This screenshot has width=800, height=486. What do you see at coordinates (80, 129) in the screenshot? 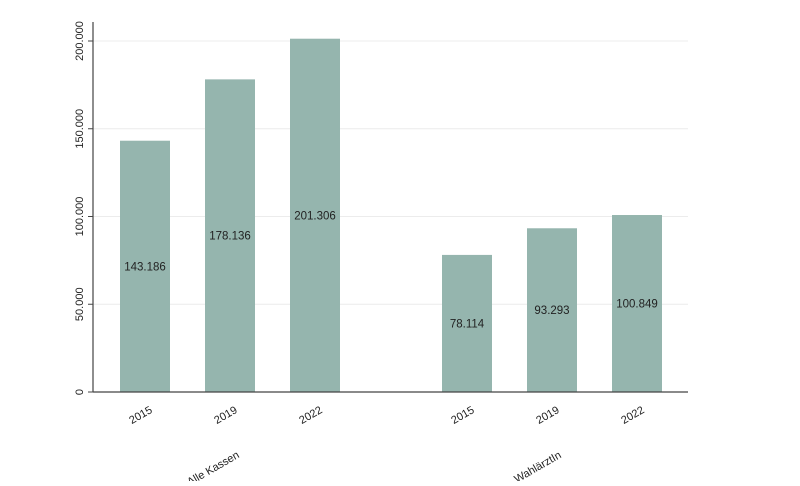
I see `y-tick-label: 150.000` at bounding box center [80, 129].